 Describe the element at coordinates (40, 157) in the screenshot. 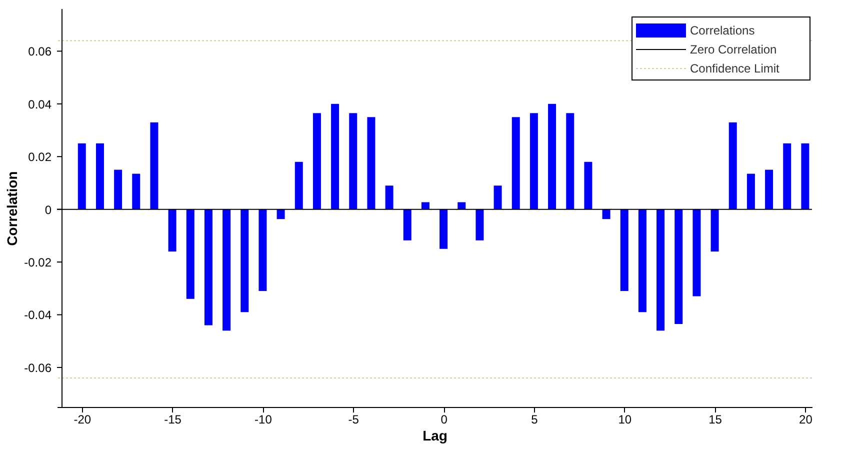

I see `y-tick-label: 0.02` at that location.